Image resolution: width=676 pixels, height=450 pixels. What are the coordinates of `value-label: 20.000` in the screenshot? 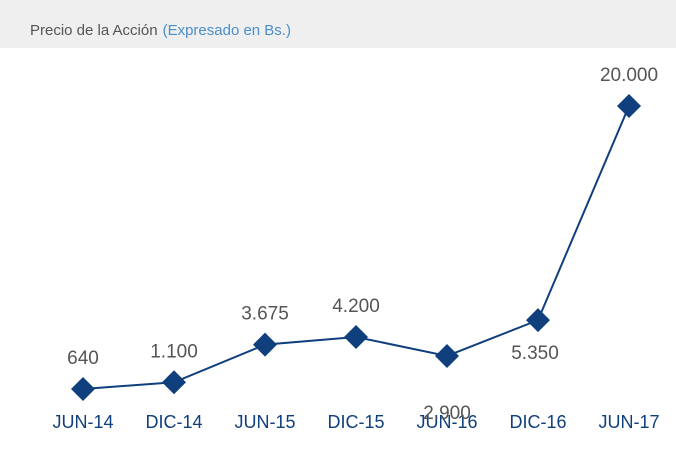 It's located at (629, 75).